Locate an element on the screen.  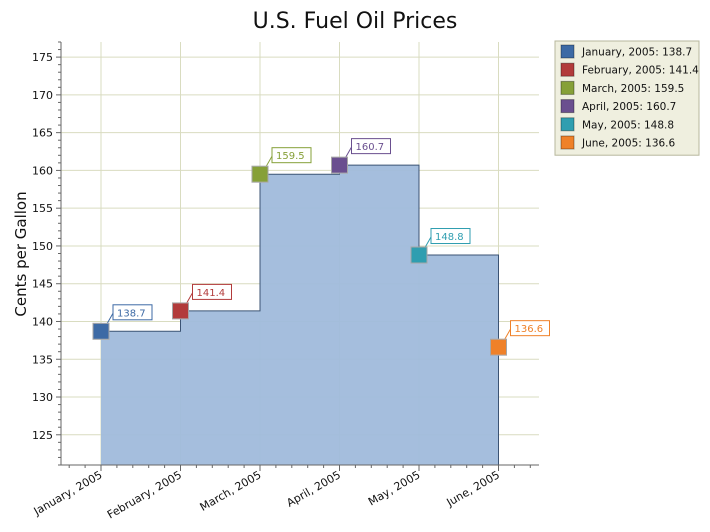
data-label: 148.8 is located at coordinates (449, 237).